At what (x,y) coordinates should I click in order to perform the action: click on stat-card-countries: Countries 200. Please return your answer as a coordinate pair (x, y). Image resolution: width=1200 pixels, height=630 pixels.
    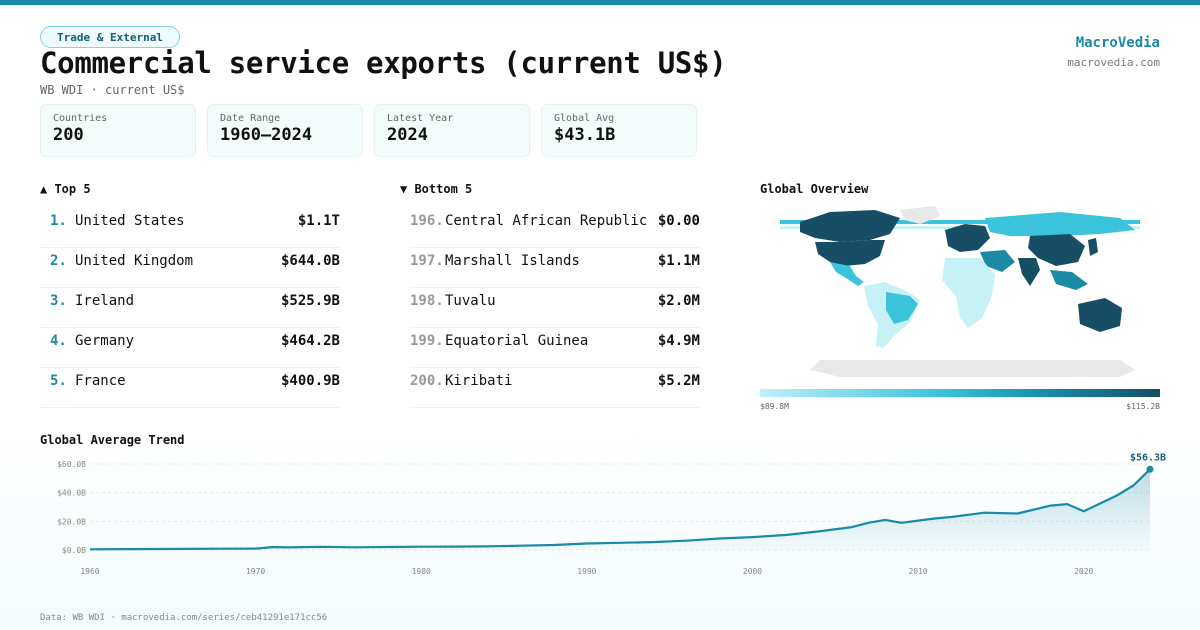
    Looking at the image, I should click on (118, 130).